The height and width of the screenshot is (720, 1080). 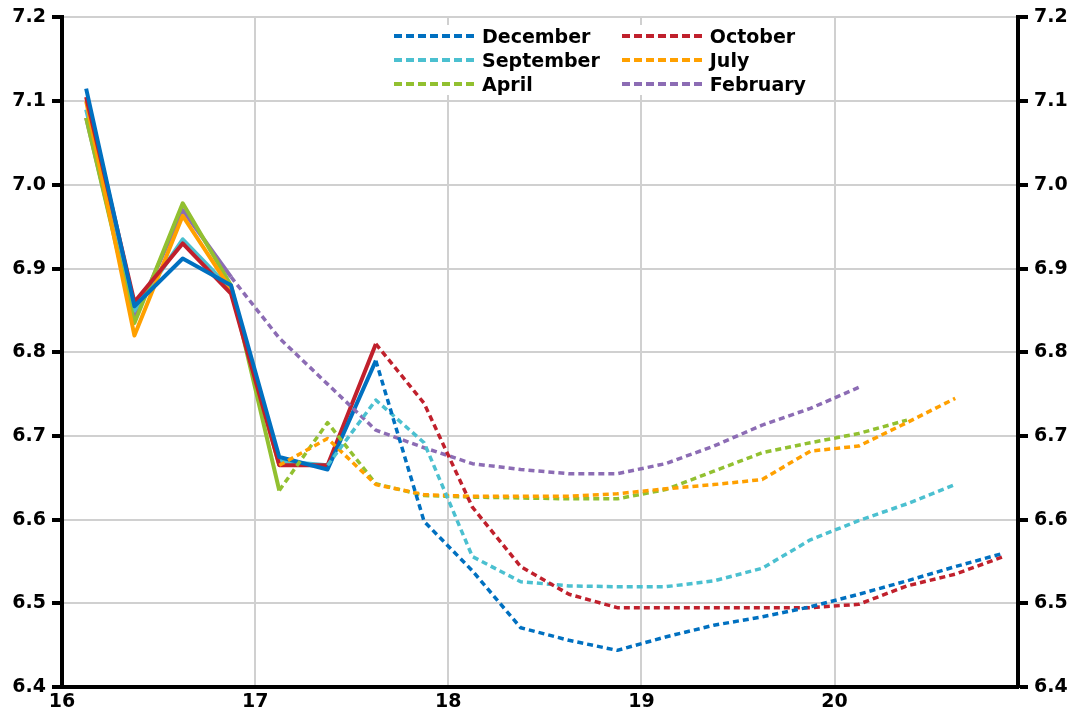 What do you see at coordinates (1051, 517) in the screenshot?
I see `y2-tick-label: 6.6` at bounding box center [1051, 517].